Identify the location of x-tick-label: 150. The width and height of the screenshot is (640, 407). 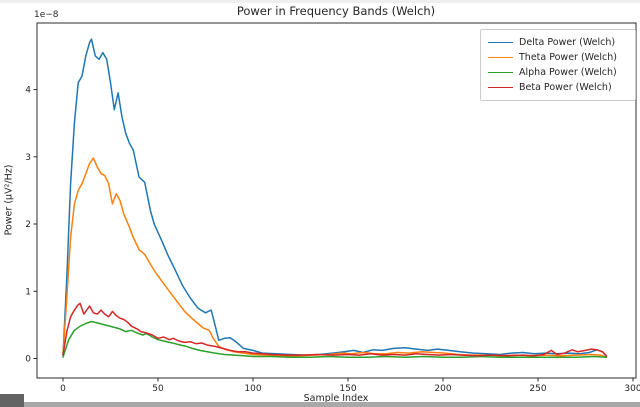
(347, 389).